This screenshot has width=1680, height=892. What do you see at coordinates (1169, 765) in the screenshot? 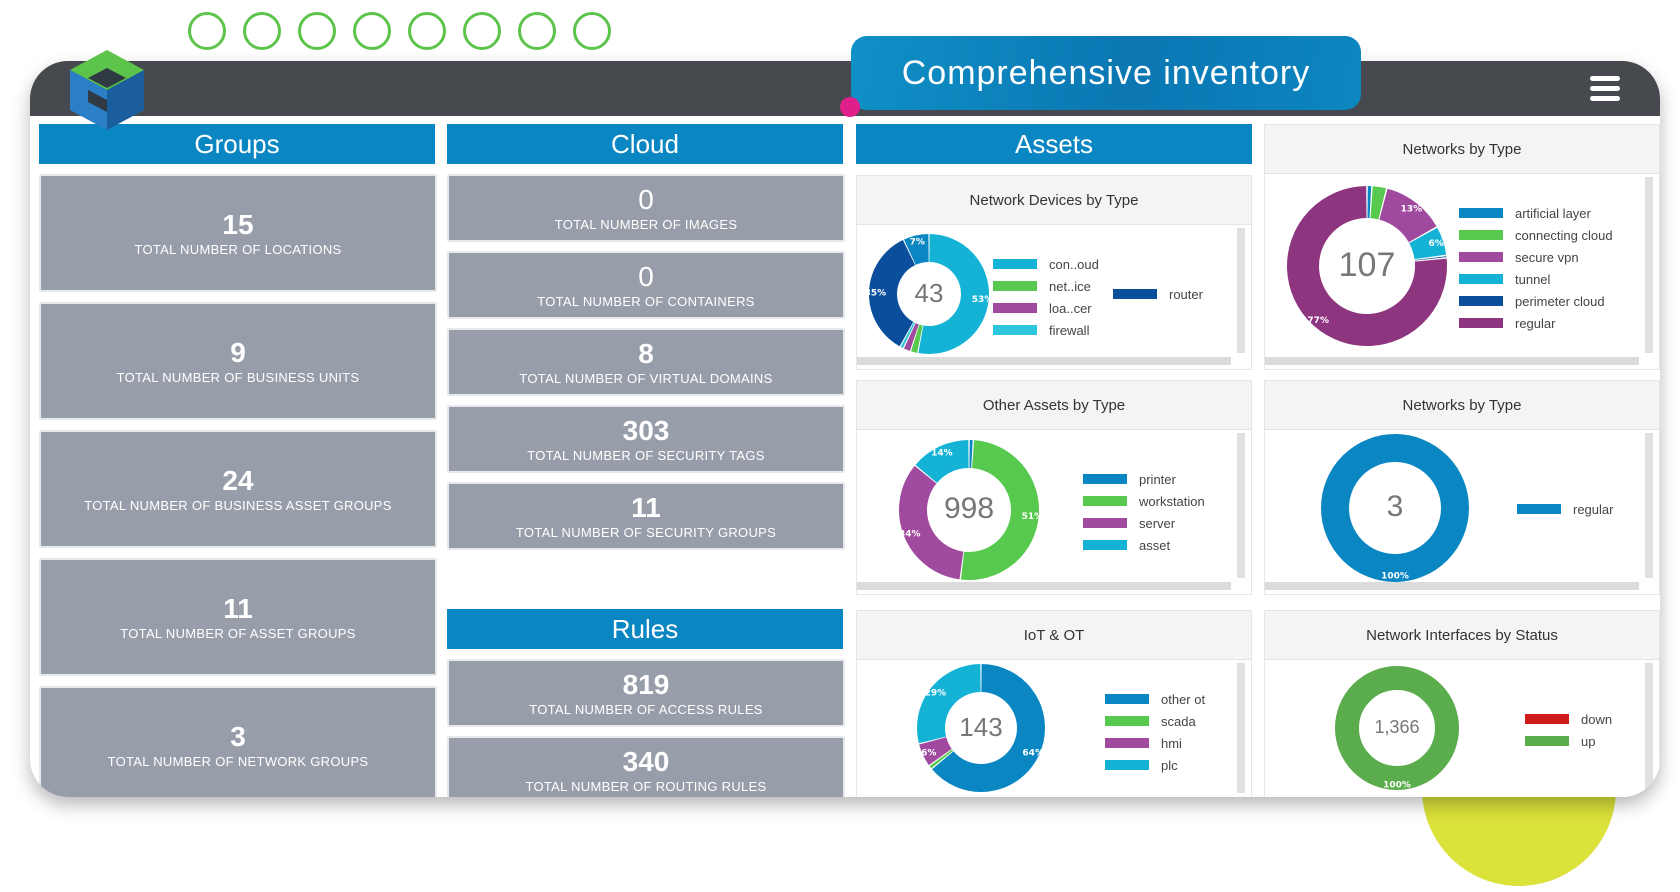
I see `legend-label: plc` at bounding box center [1169, 765].